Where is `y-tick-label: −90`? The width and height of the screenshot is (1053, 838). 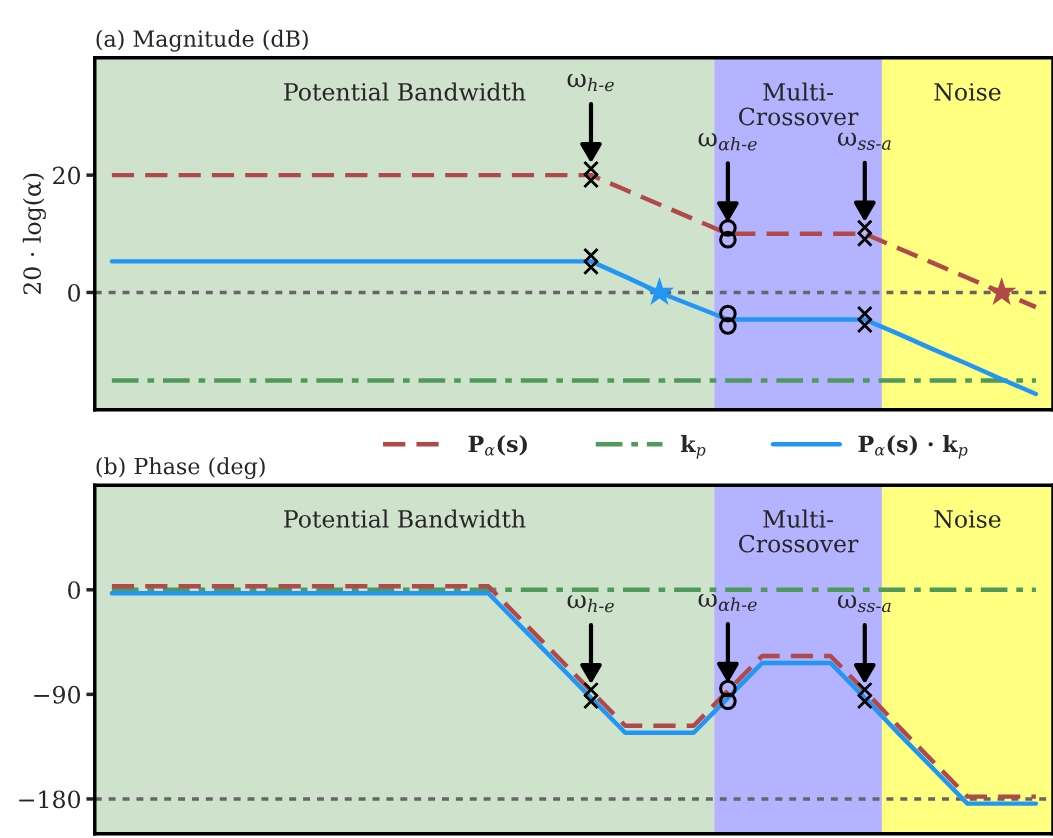
y-tick-label: −90 is located at coordinates (57, 694).